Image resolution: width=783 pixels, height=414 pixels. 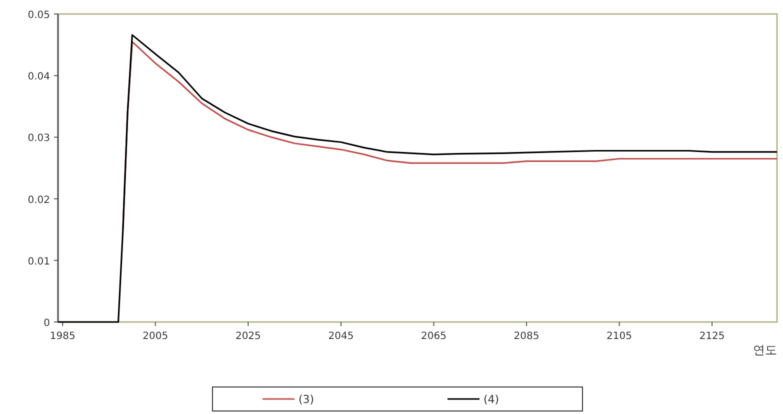 What do you see at coordinates (712, 336) in the screenshot?
I see `x-tick-label: 2125` at bounding box center [712, 336].